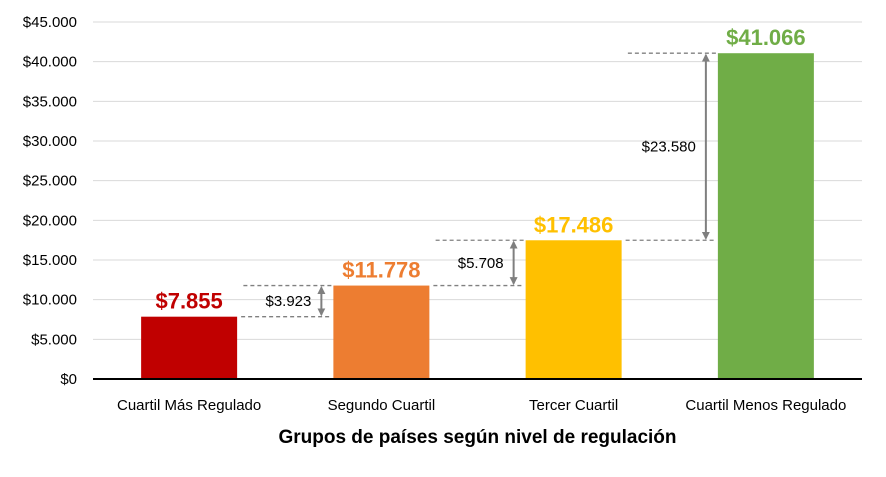  Describe the element at coordinates (50, 220) in the screenshot. I see `y-tick-label: $20.000` at that location.